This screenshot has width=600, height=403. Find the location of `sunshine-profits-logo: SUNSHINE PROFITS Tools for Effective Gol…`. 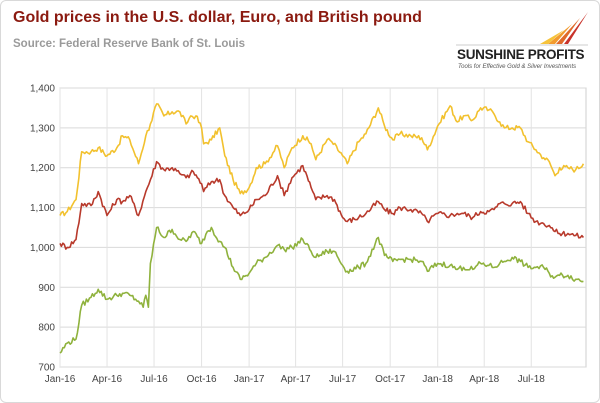

sunshine-profits-logo: SUNSHINE PROFITS Tools for Effective Gol… is located at coordinates (522, 43).